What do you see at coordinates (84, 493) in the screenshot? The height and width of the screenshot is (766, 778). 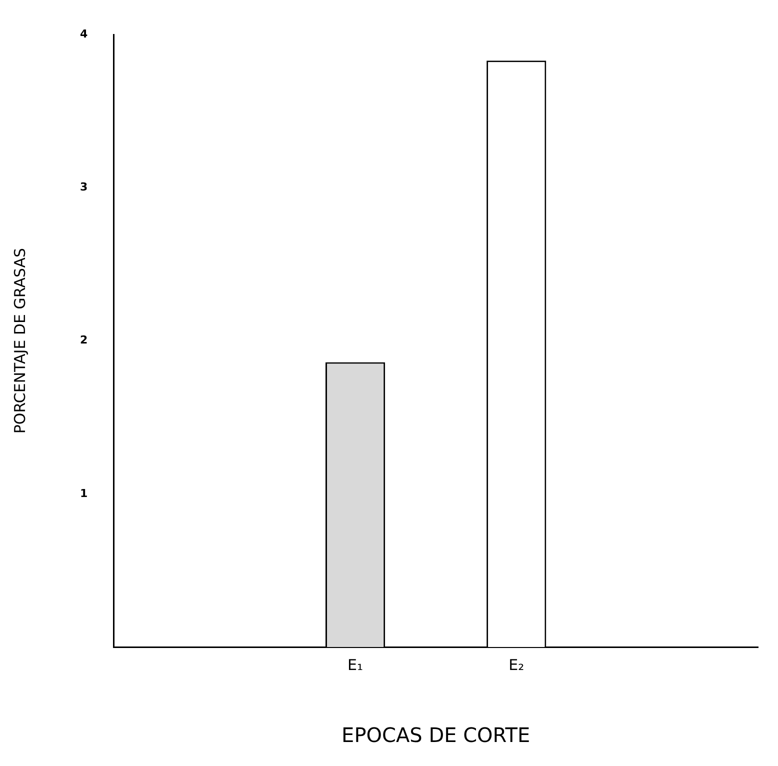 I see `y-tick-label: 1` at bounding box center [84, 493].